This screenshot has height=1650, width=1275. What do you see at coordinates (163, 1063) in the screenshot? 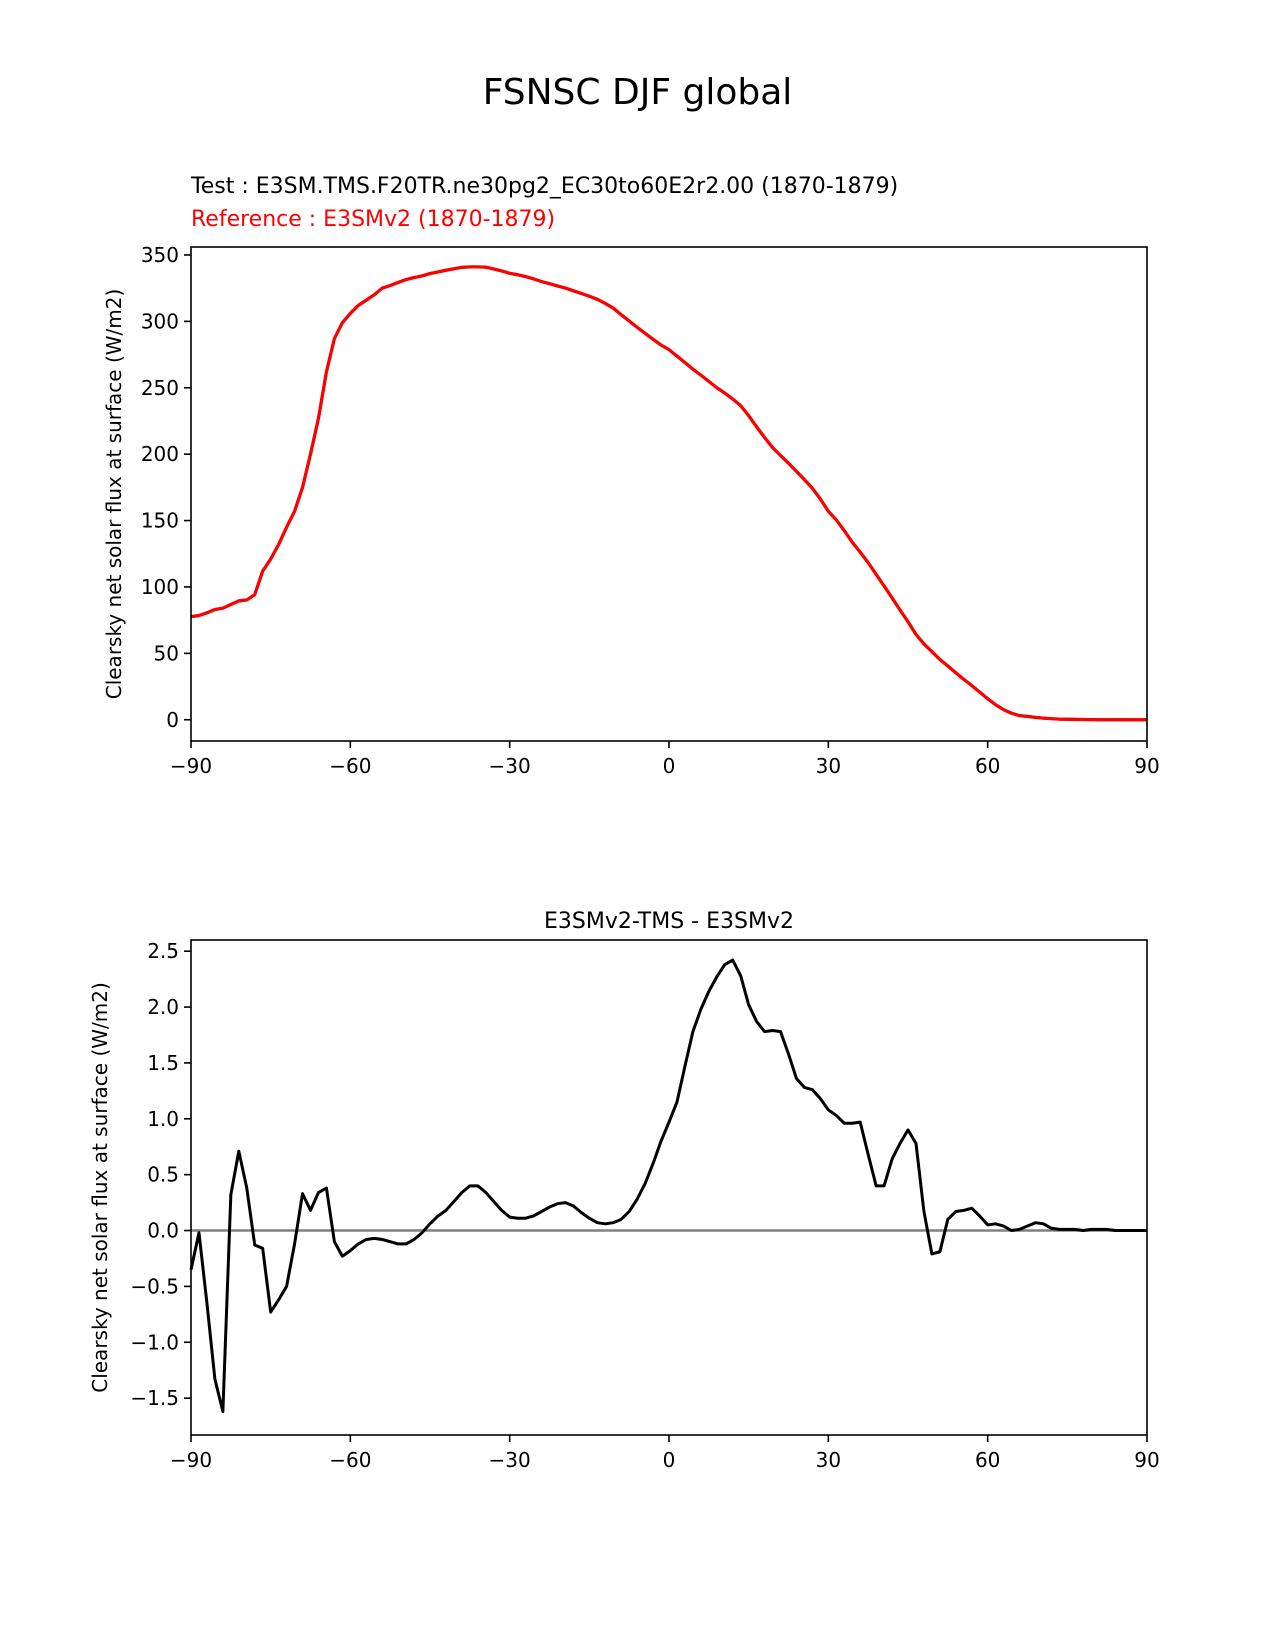
I see `y-tick-label: 1.5` at bounding box center [163, 1063].